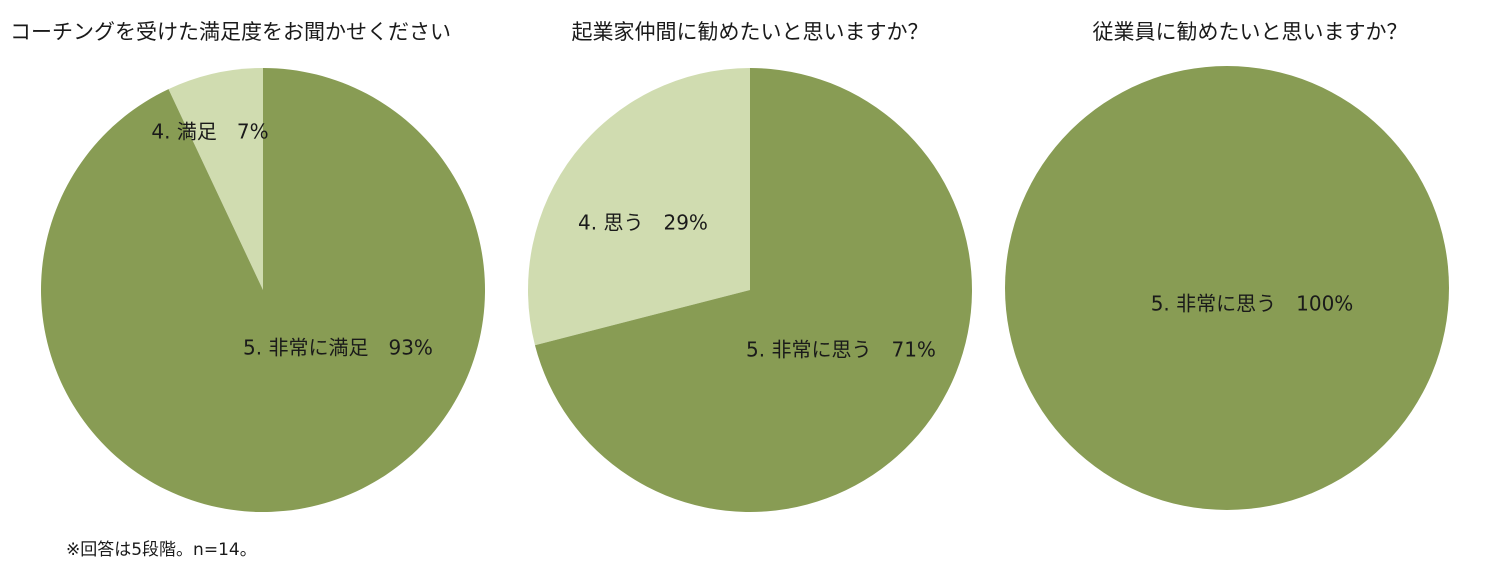 This screenshot has height=579, width=1500. What do you see at coordinates (750, 32) in the screenshot?
I see `chart-title: 起業家仲間に勧めたいと思いますか？` at bounding box center [750, 32].